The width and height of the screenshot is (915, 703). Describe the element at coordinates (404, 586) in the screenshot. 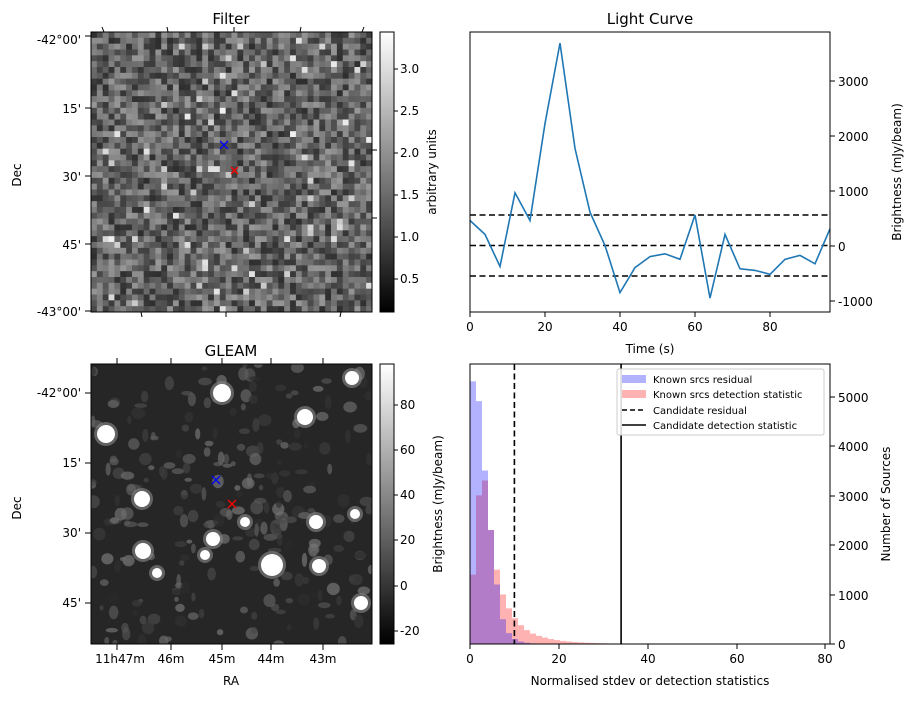

I see `gleam-cb-tick: 0` at that location.